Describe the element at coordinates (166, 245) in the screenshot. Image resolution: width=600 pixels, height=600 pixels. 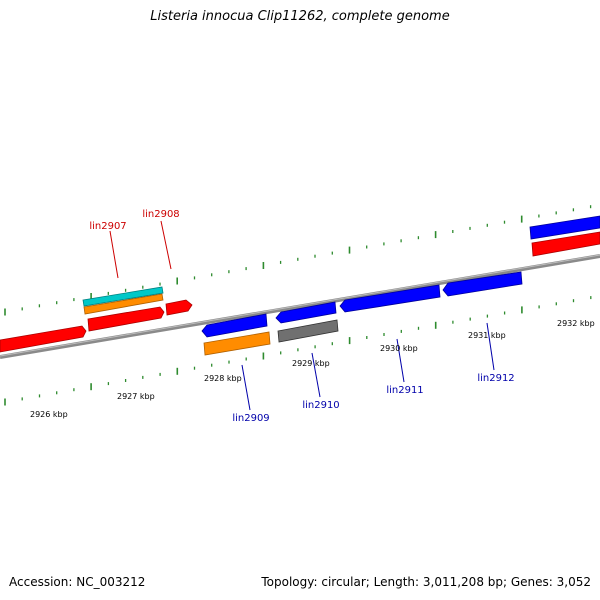
I see `callout-lin2908` at that location.